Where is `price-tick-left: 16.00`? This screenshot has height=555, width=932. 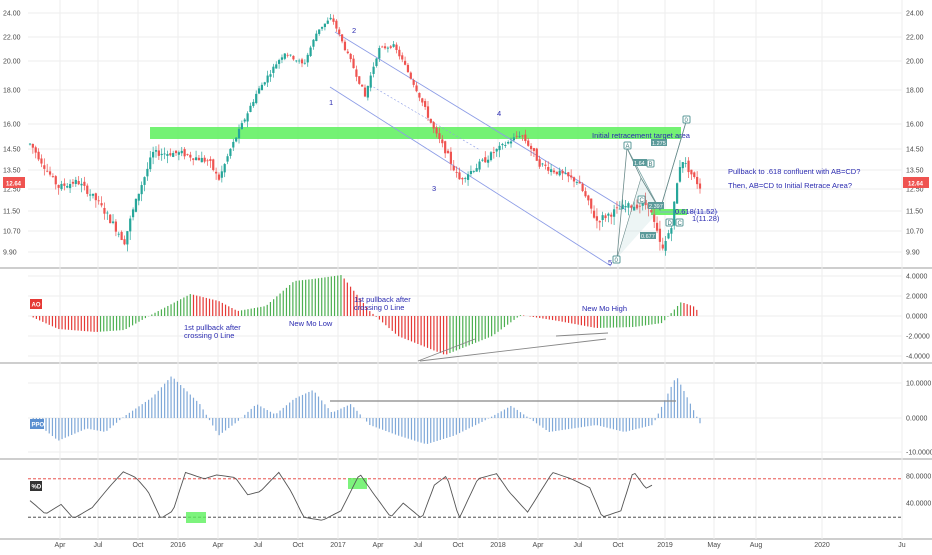
price-tick-left: 16.00 is located at coordinates (12, 125).